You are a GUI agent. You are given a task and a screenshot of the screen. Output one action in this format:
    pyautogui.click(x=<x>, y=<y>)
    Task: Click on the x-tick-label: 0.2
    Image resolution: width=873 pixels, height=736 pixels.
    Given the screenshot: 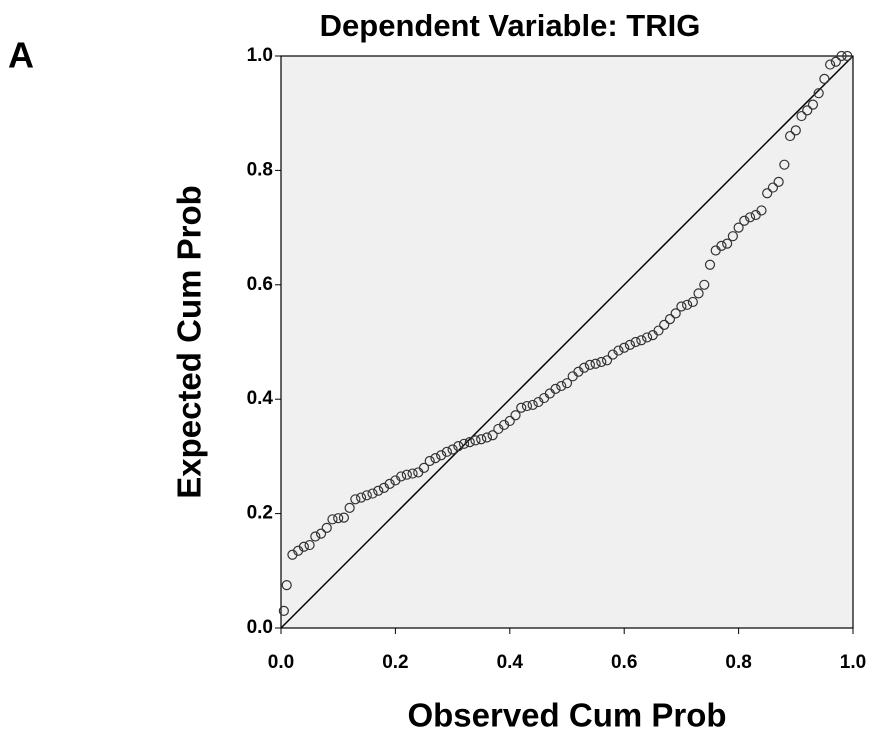 What is the action you would take?
    pyautogui.click(x=395, y=662)
    